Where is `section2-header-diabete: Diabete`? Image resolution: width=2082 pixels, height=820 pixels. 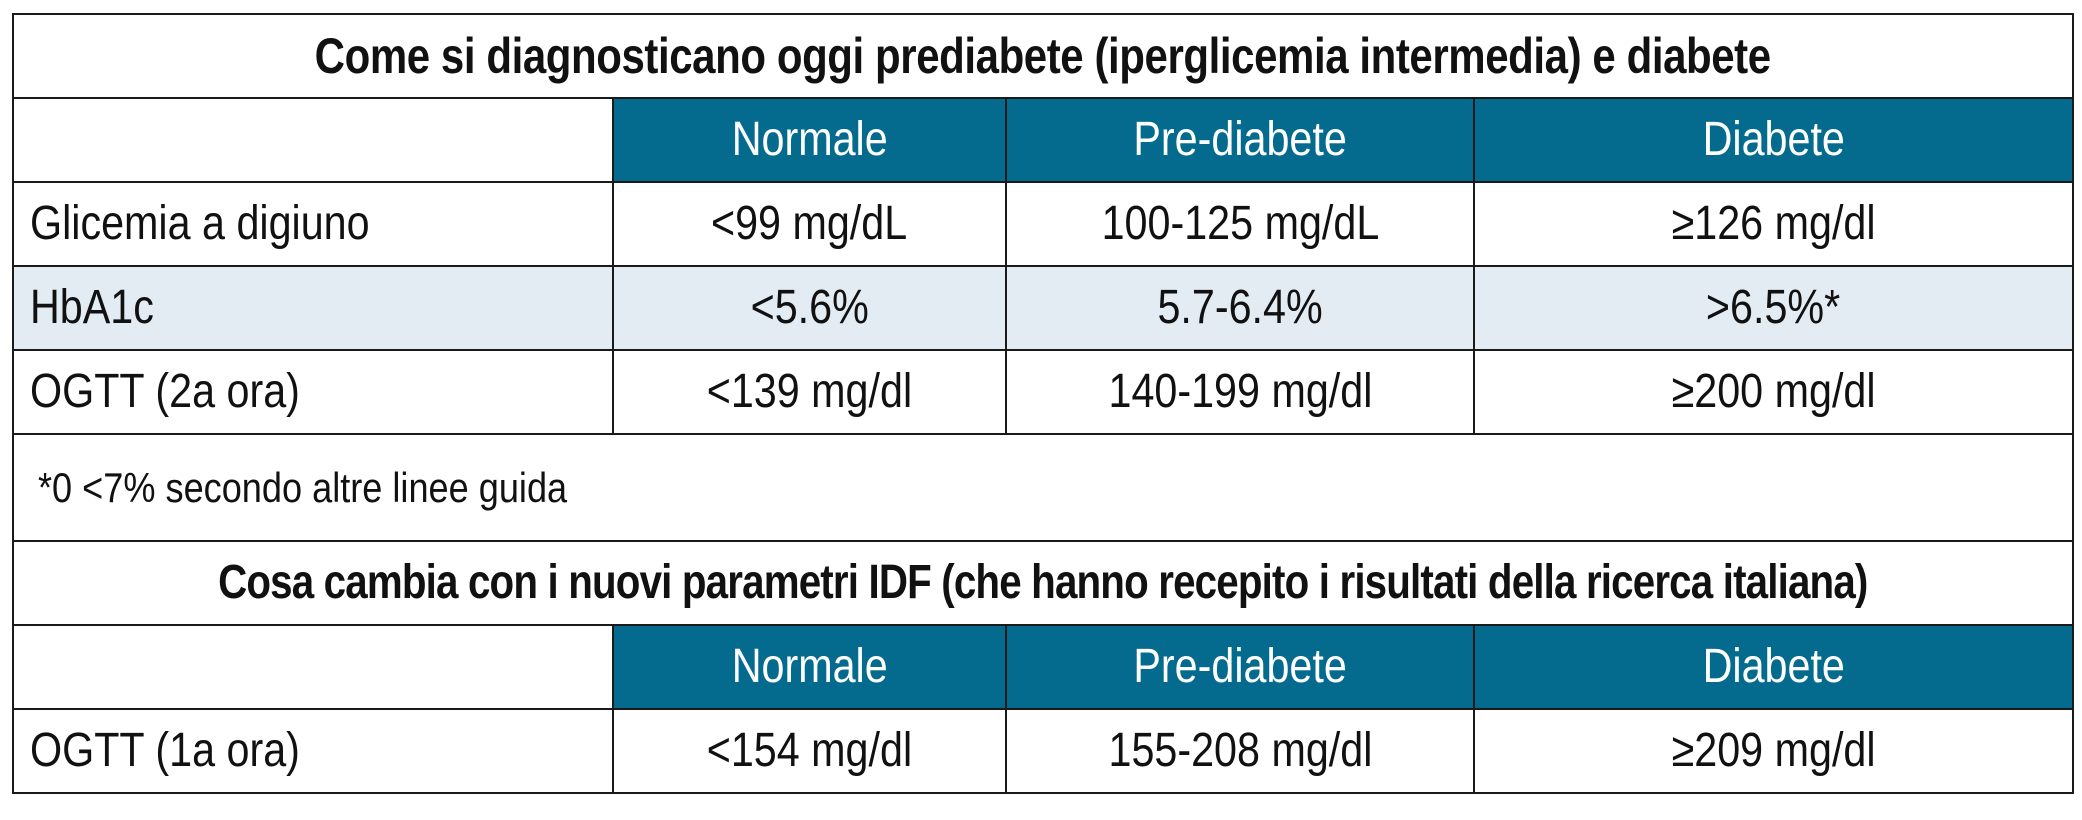 section2-header-diabete: Diabete is located at coordinates (1773, 667).